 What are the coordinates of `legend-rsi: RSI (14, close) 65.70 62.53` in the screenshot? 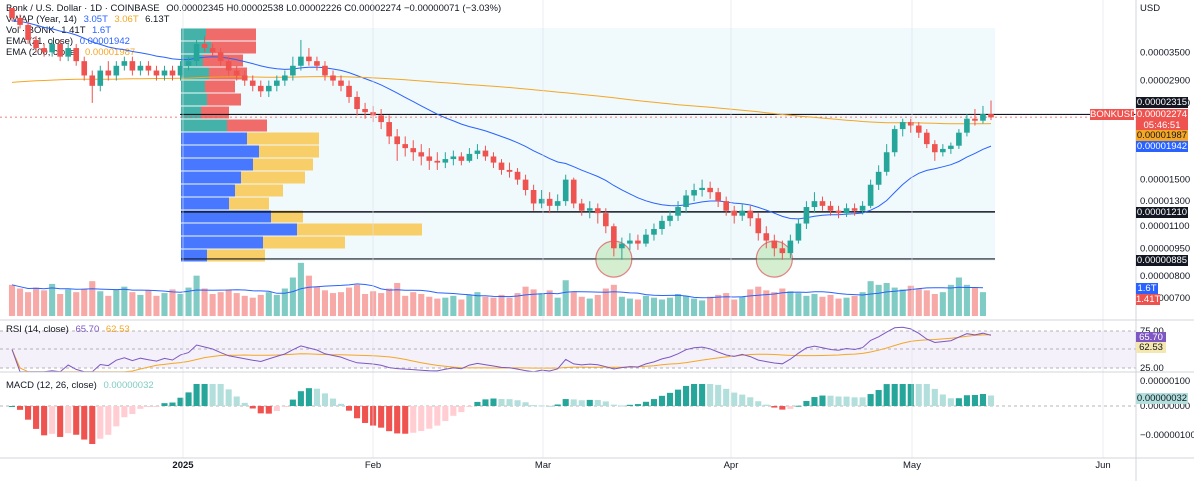 It's located at (68, 329).